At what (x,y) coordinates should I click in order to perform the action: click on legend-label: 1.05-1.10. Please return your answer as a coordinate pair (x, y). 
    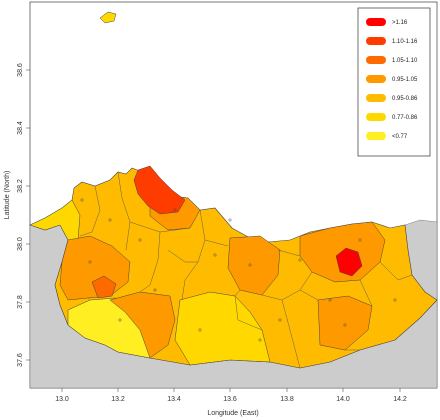
    Looking at the image, I should click on (405, 61).